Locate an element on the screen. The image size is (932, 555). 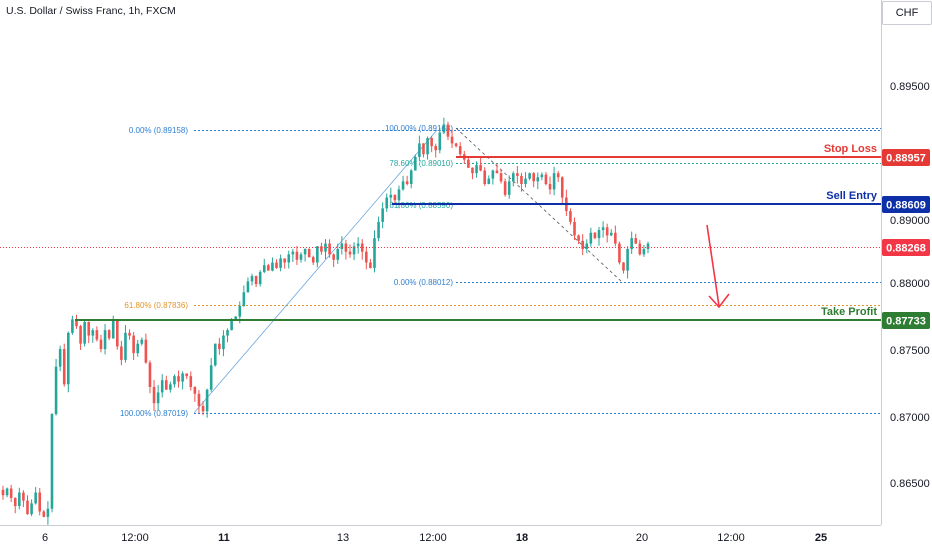
sell-entry-level: Sell Entry is located at coordinates (636, 197).